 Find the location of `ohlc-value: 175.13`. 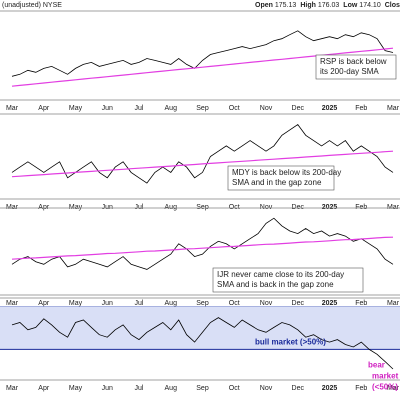

ohlc-value: 175.13 is located at coordinates (286, 5).